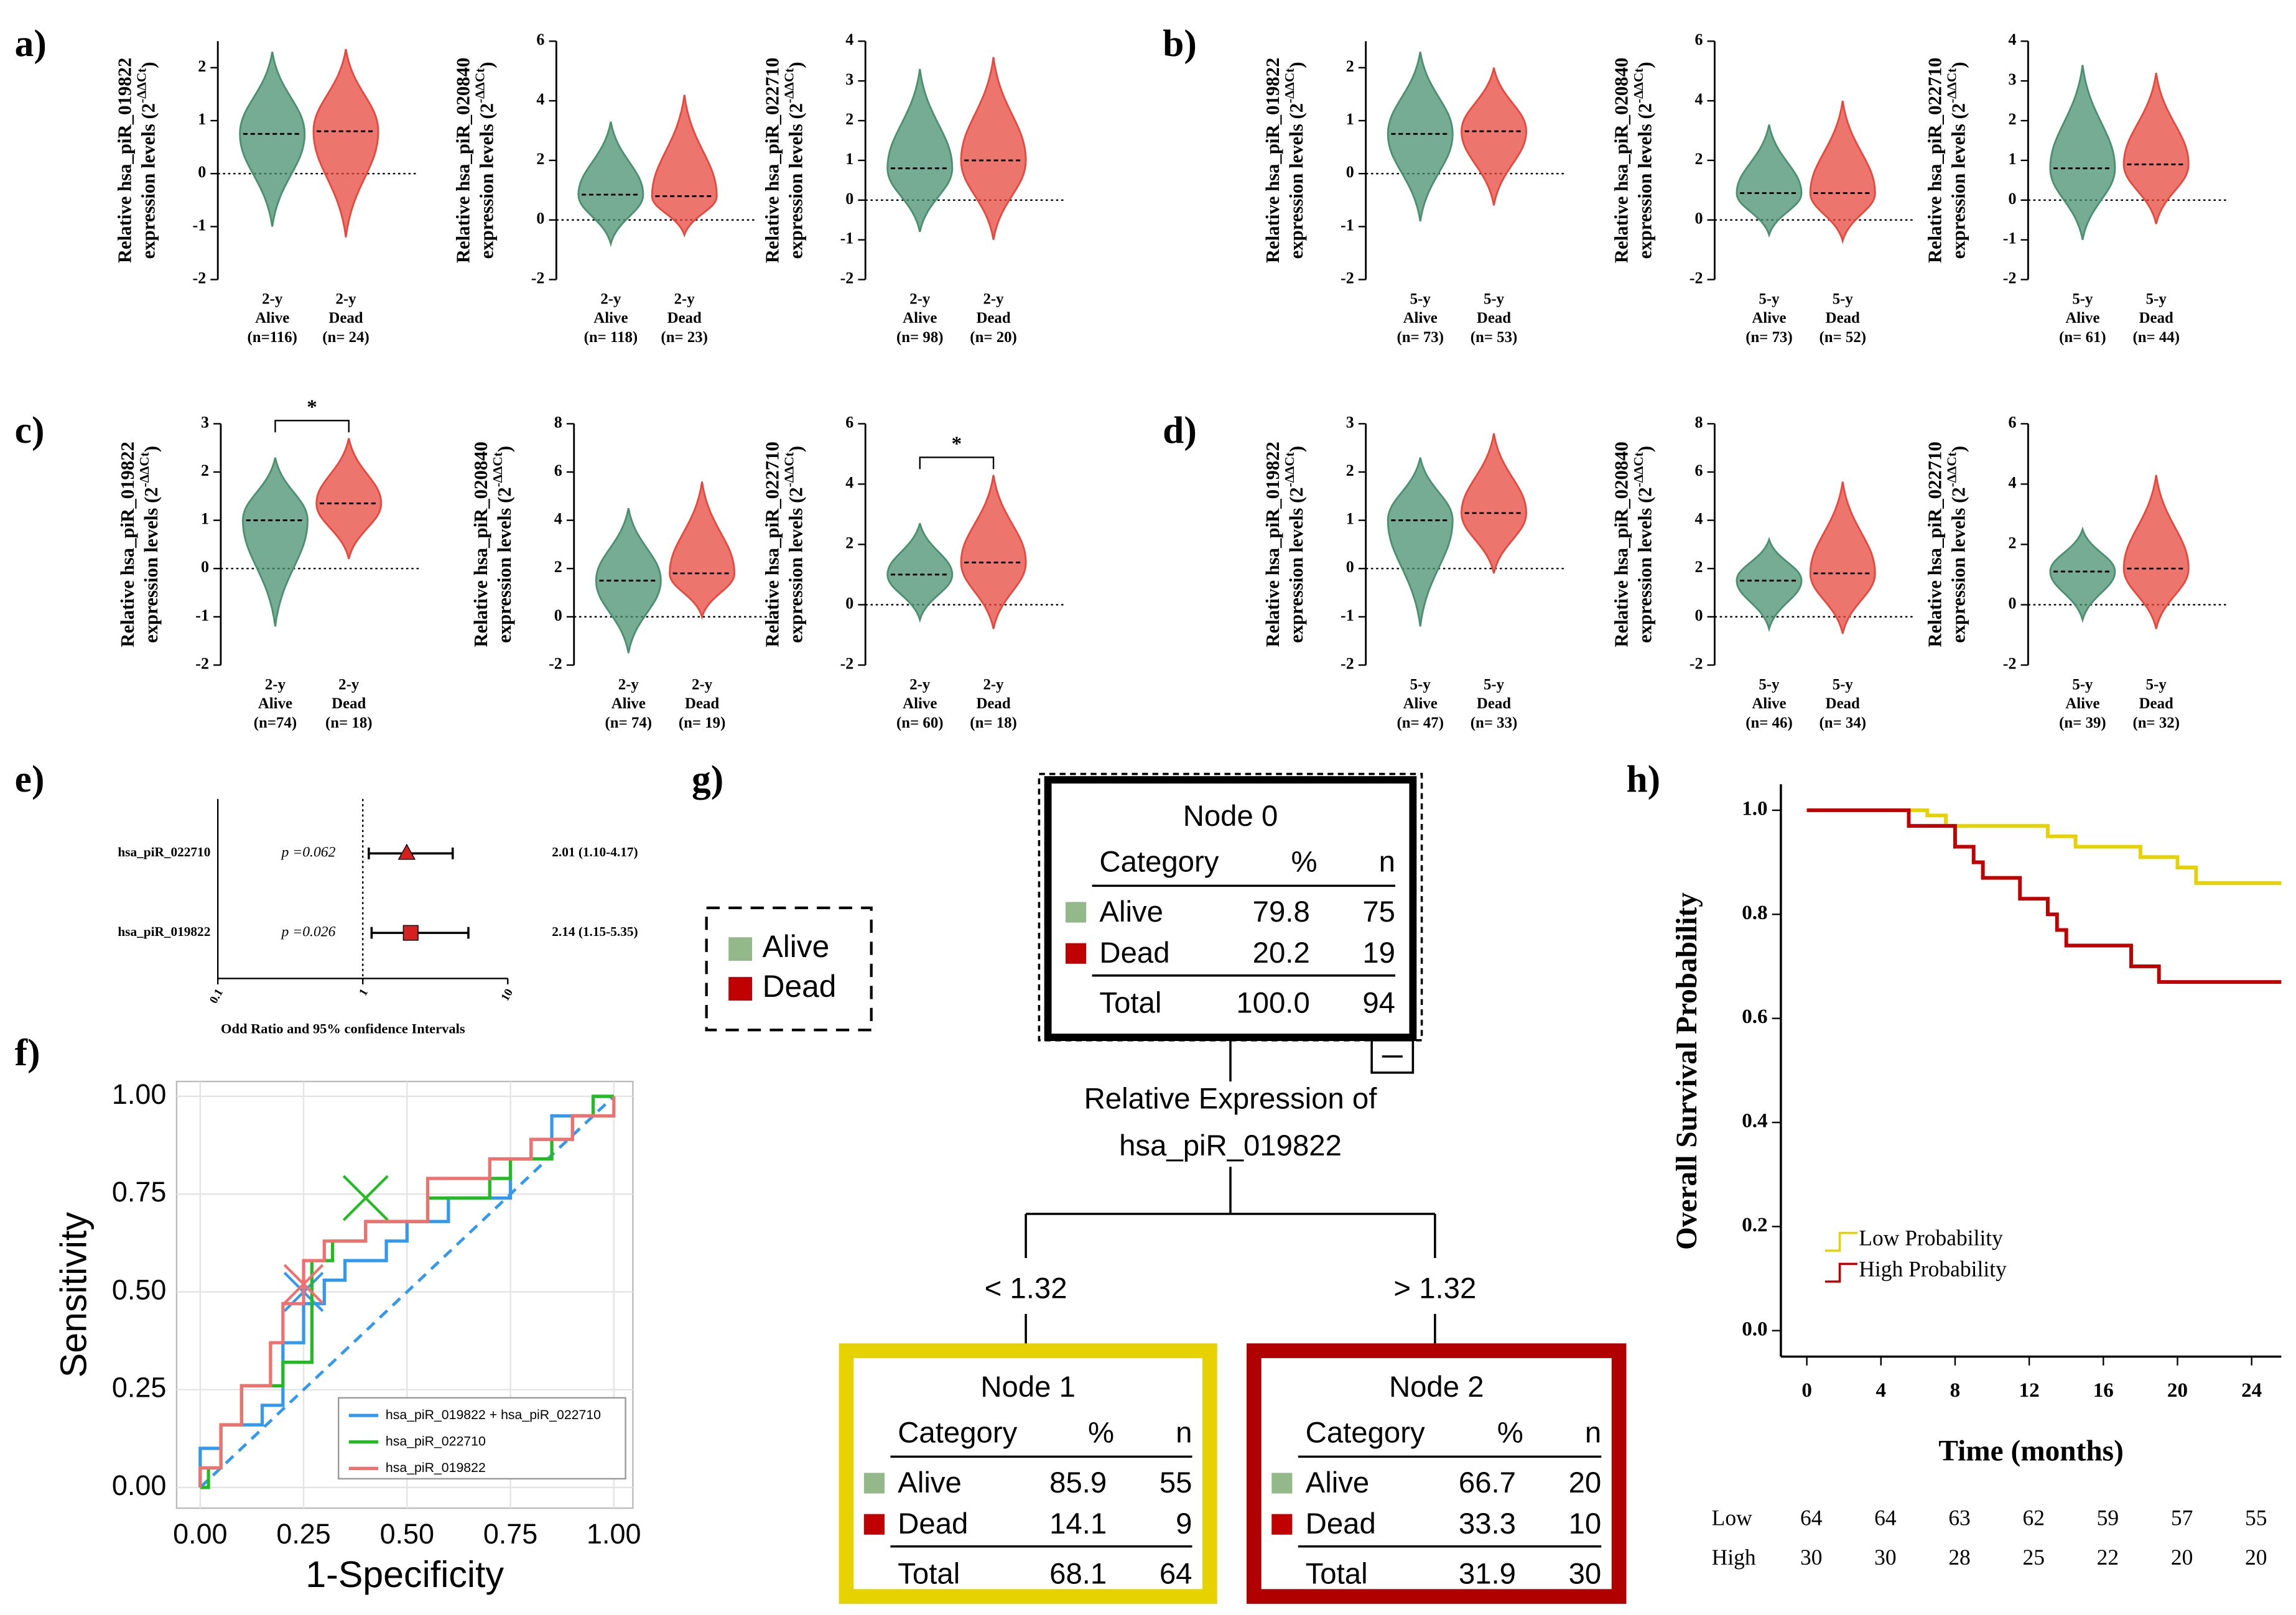 The image size is (2296, 1615). What do you see at coordinates (1769, 723) in the screenshot?
I see `x-tick-label: (n= 46)` at bounding box center [1769, 723].